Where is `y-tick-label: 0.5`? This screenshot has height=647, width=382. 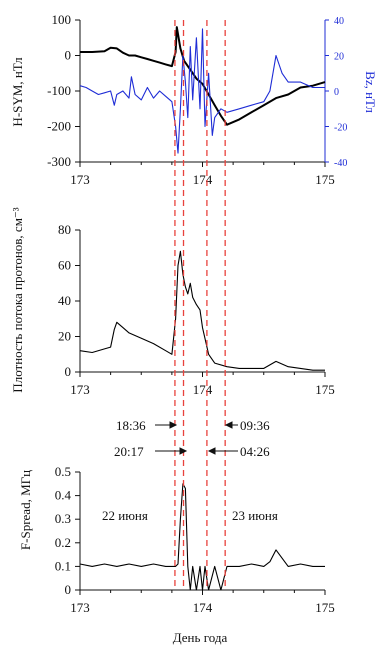
y-tick-label: 0.5 is located at coordinates (63, 471).